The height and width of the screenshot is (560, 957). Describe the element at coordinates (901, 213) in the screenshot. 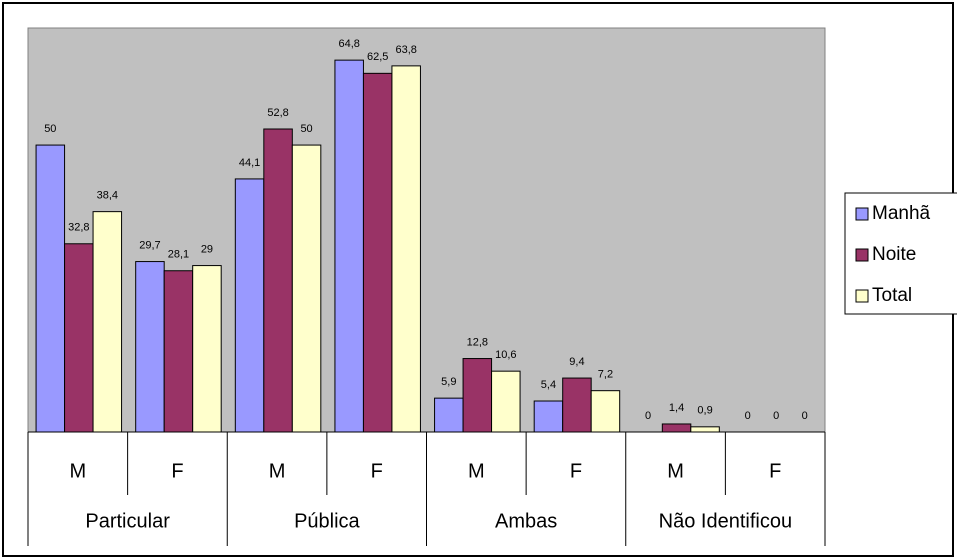

I see `legend-label: Manhã` at that location.